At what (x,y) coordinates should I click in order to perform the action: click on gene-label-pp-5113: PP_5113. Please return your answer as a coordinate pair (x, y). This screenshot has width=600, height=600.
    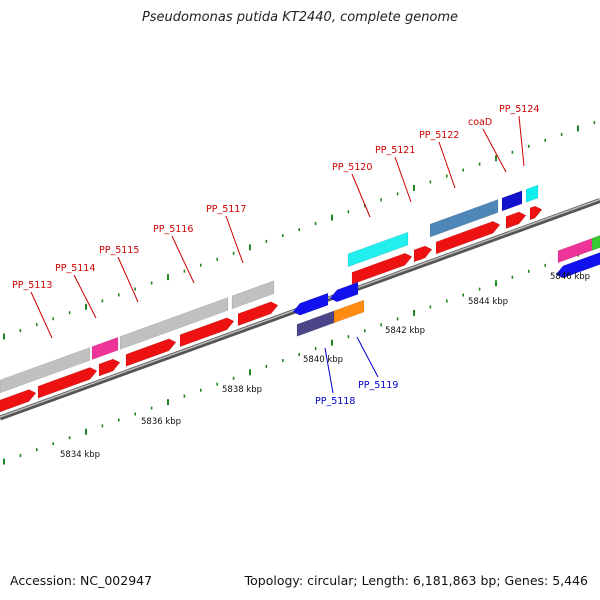
    Looking at the image, I should click on (32, 285).